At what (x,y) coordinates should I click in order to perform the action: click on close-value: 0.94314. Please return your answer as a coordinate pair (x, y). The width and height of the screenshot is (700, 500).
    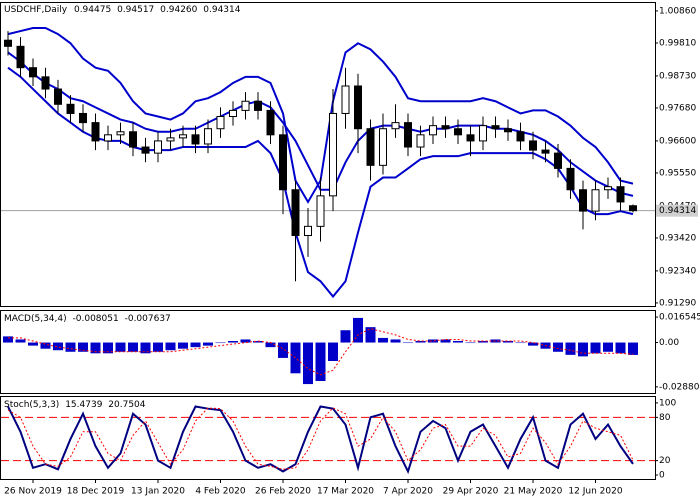
    Looking at the image, I should click on (221, 10).